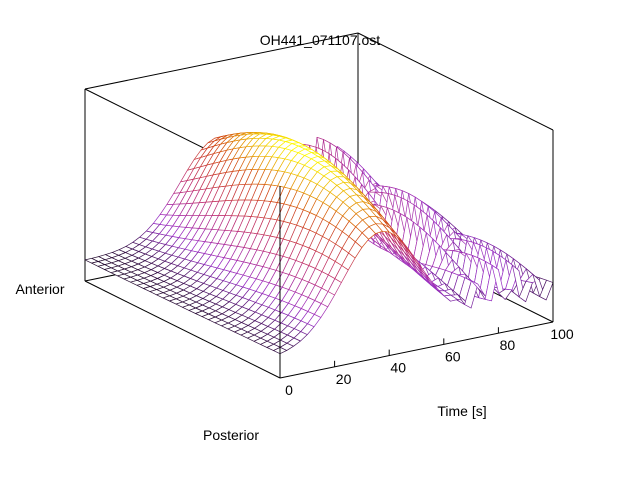 The image size is (640, 480). I want to click on y-axis-label-anterior: Anterior, so click(39, 289).